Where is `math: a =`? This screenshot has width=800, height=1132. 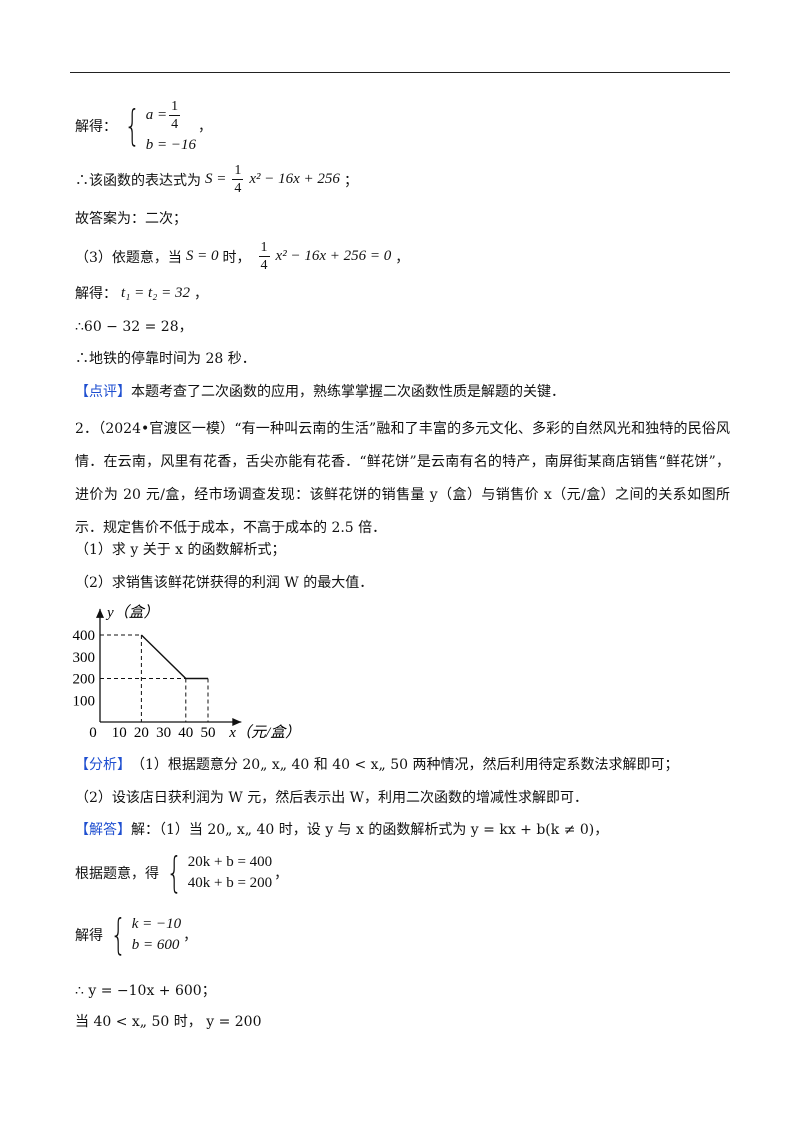 math: a = is located at coordinates (156, 115).